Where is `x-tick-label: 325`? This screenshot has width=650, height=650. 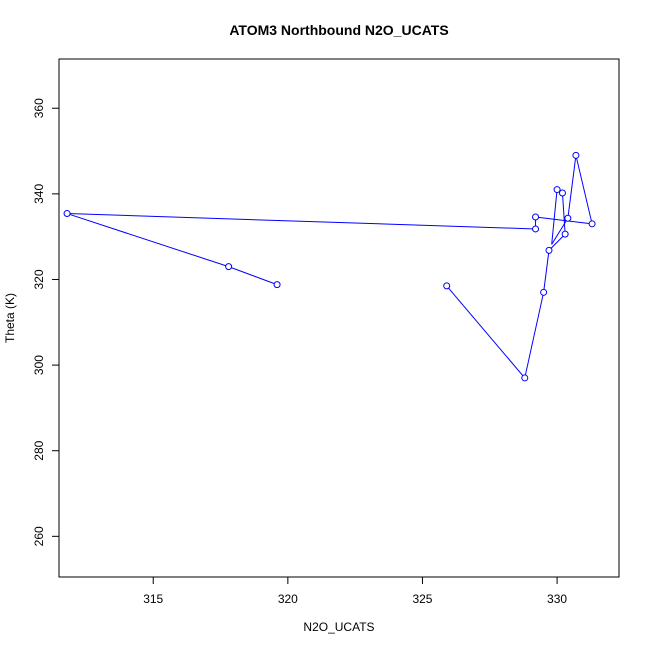
x-tick-label: 325 is located at coordinates (422, 599).